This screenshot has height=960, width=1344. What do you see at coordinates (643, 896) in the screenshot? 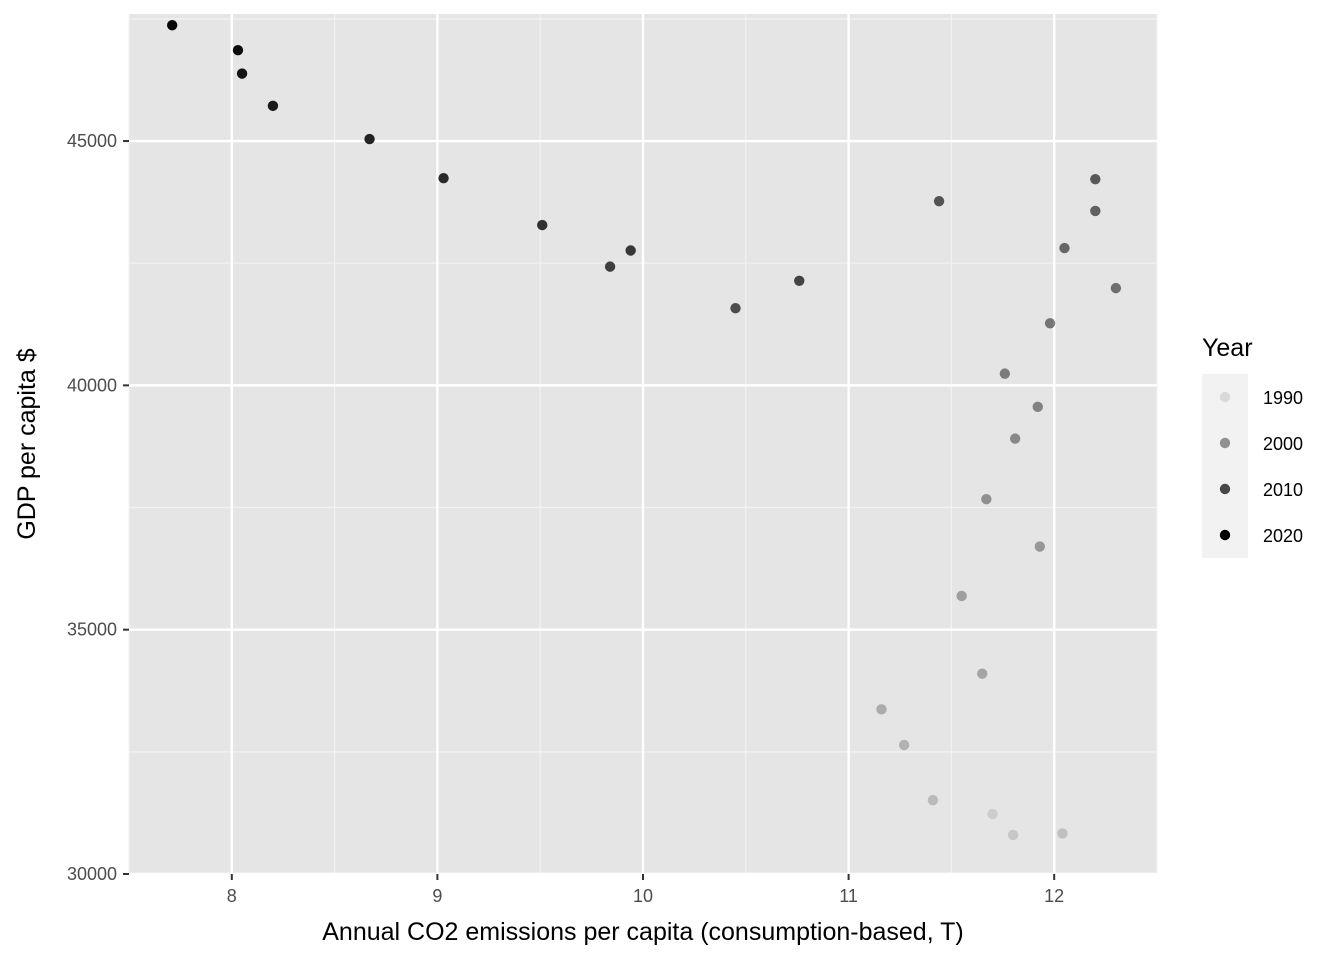
I see `x-tick-label: 10` at bounding box center [643, 896].